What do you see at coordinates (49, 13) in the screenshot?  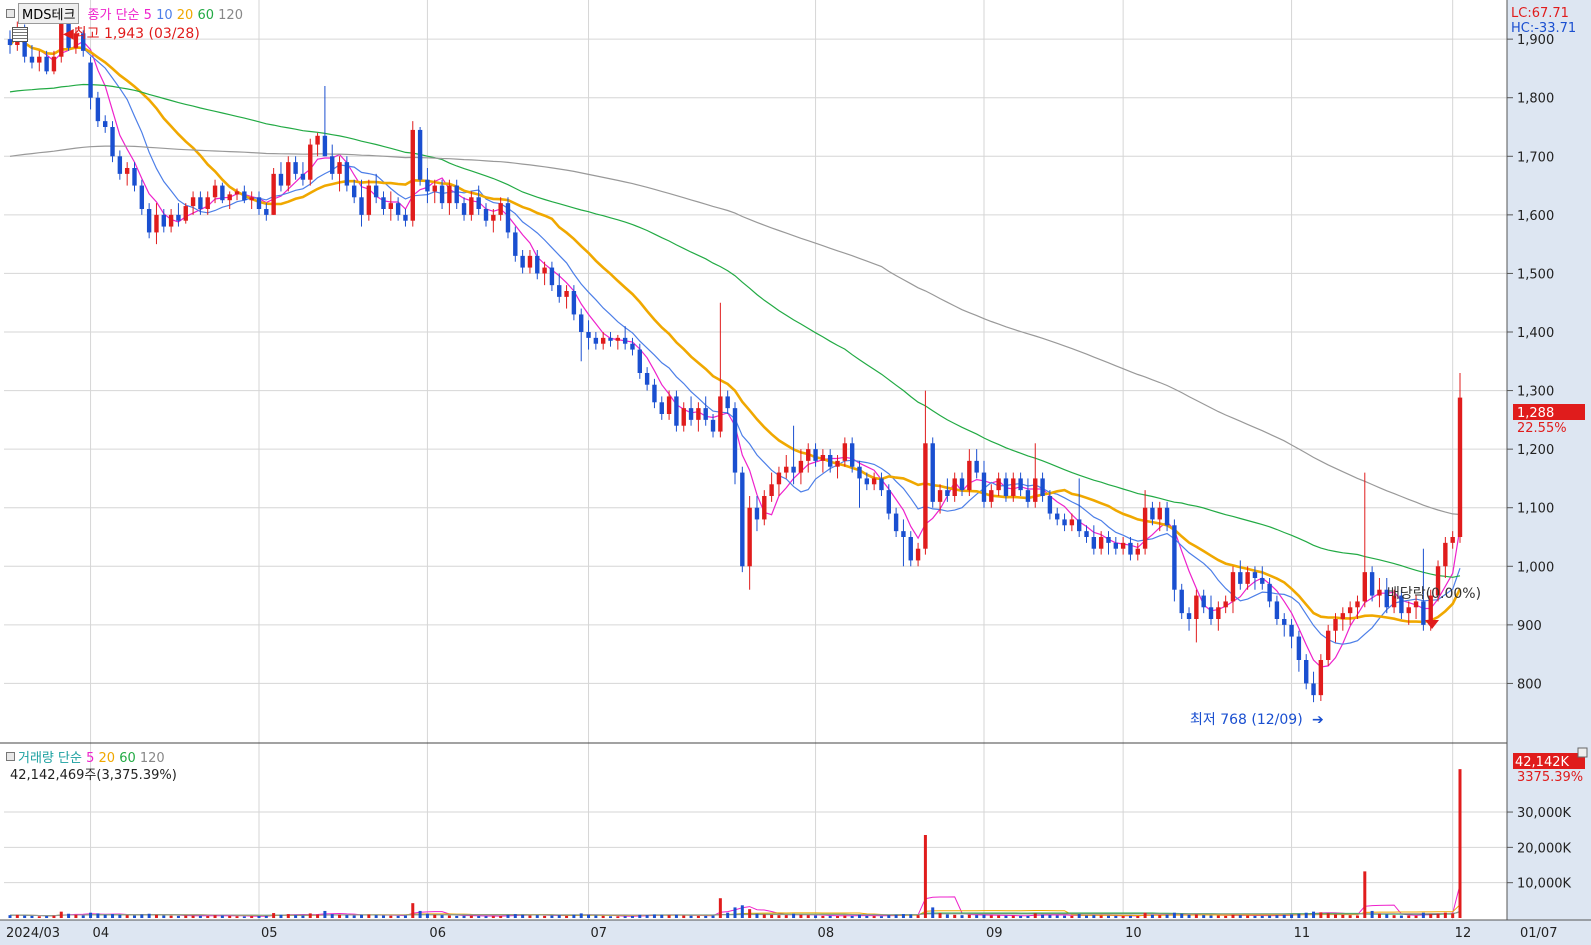 I see `stock-name-button: MDS테크` at bounding box center [49, 13].